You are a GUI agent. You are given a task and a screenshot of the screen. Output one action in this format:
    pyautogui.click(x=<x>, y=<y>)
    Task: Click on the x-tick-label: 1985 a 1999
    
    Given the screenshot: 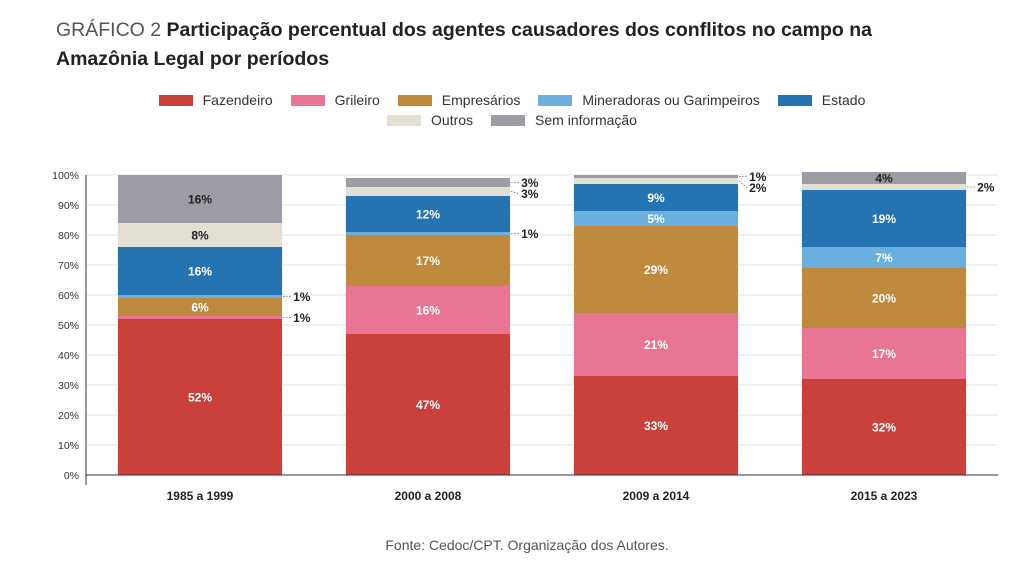 What is the action you would take?
    pyautogui.click(x=200, y=496)
    